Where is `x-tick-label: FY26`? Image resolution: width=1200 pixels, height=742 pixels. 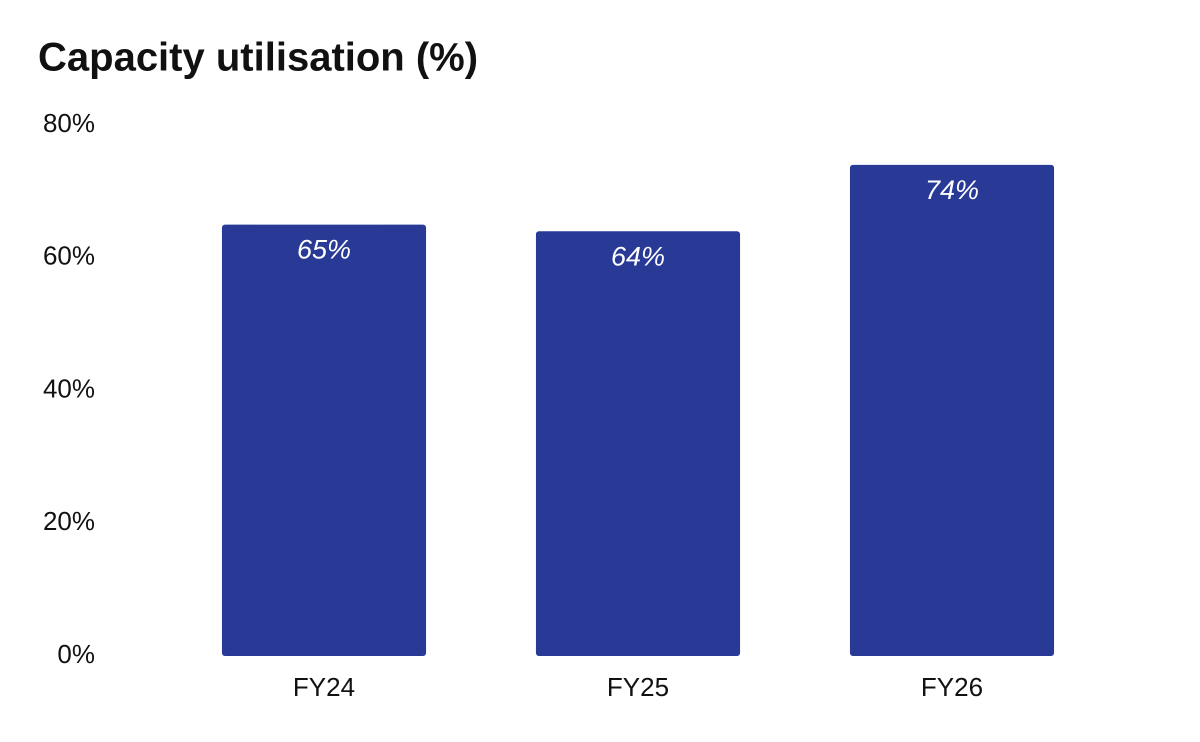 x-tick-label: FY26 is located at coordinates (952, 687).